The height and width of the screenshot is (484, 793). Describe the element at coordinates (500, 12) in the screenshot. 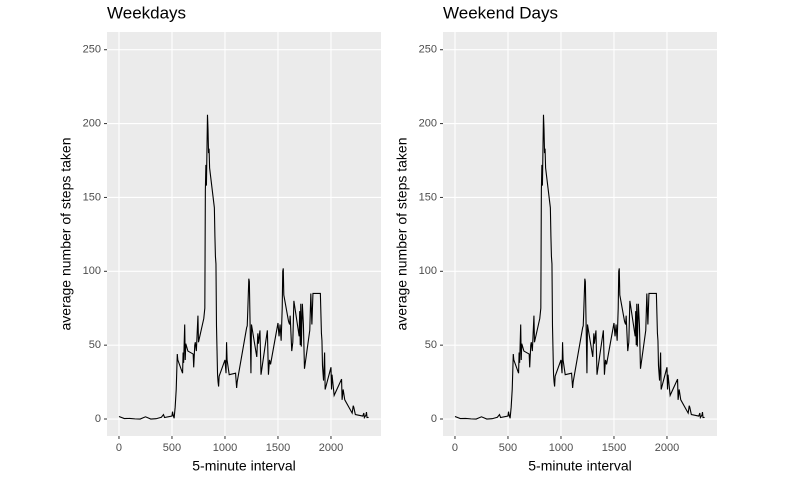

I see `chart-title: Weekend Days` at that location.